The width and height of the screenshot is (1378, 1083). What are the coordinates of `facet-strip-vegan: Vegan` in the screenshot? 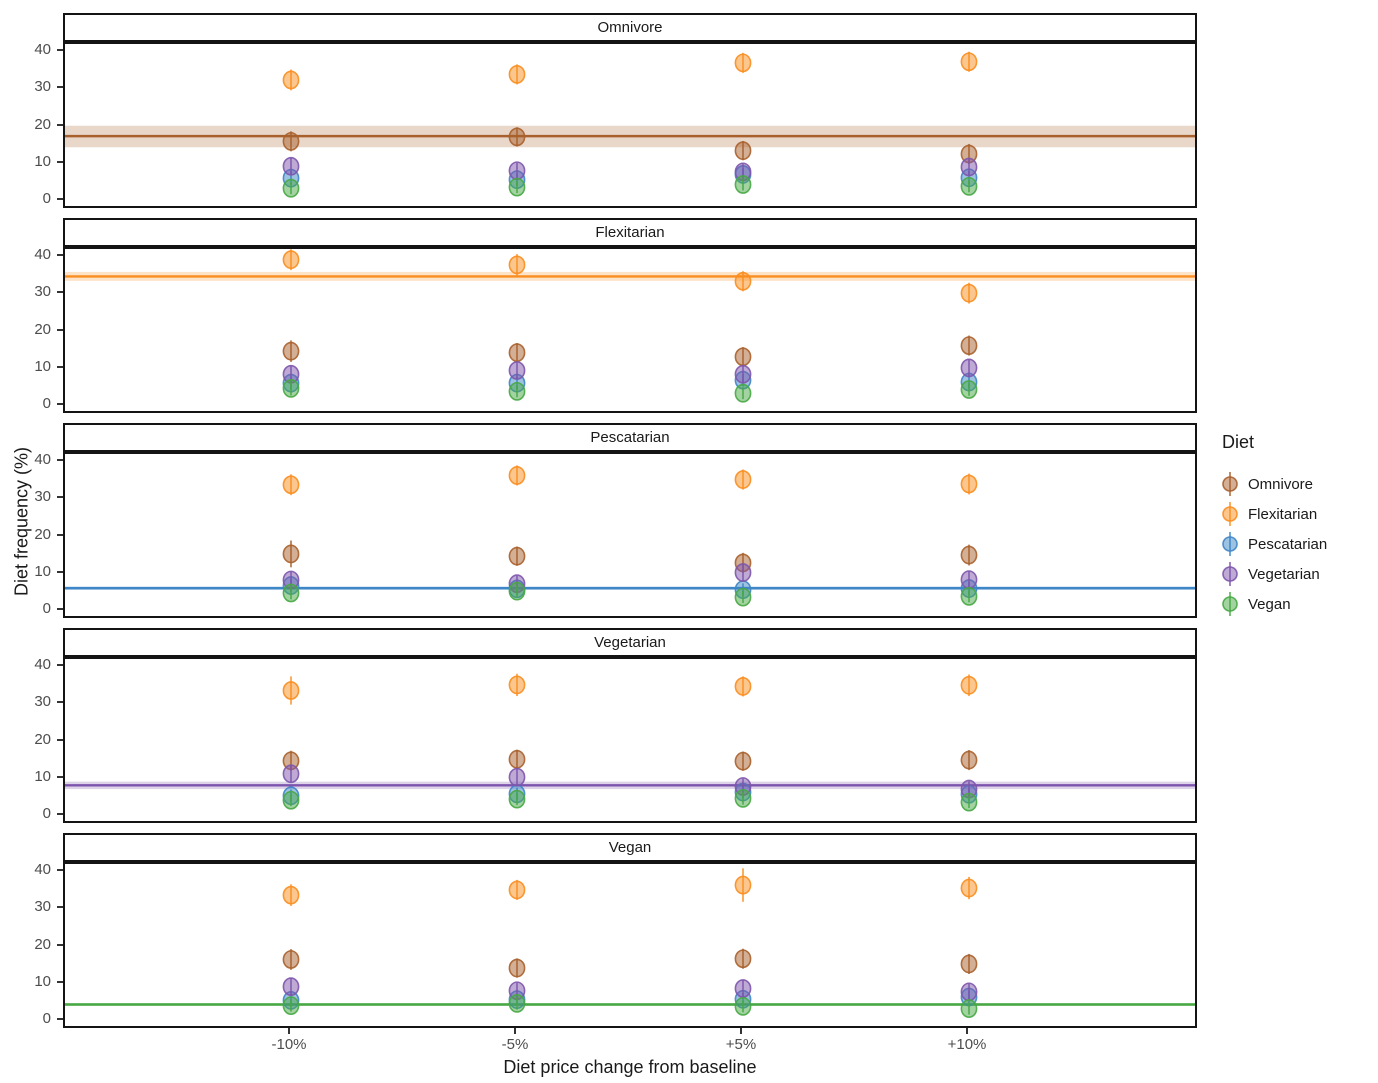 It's located at (630, 847).